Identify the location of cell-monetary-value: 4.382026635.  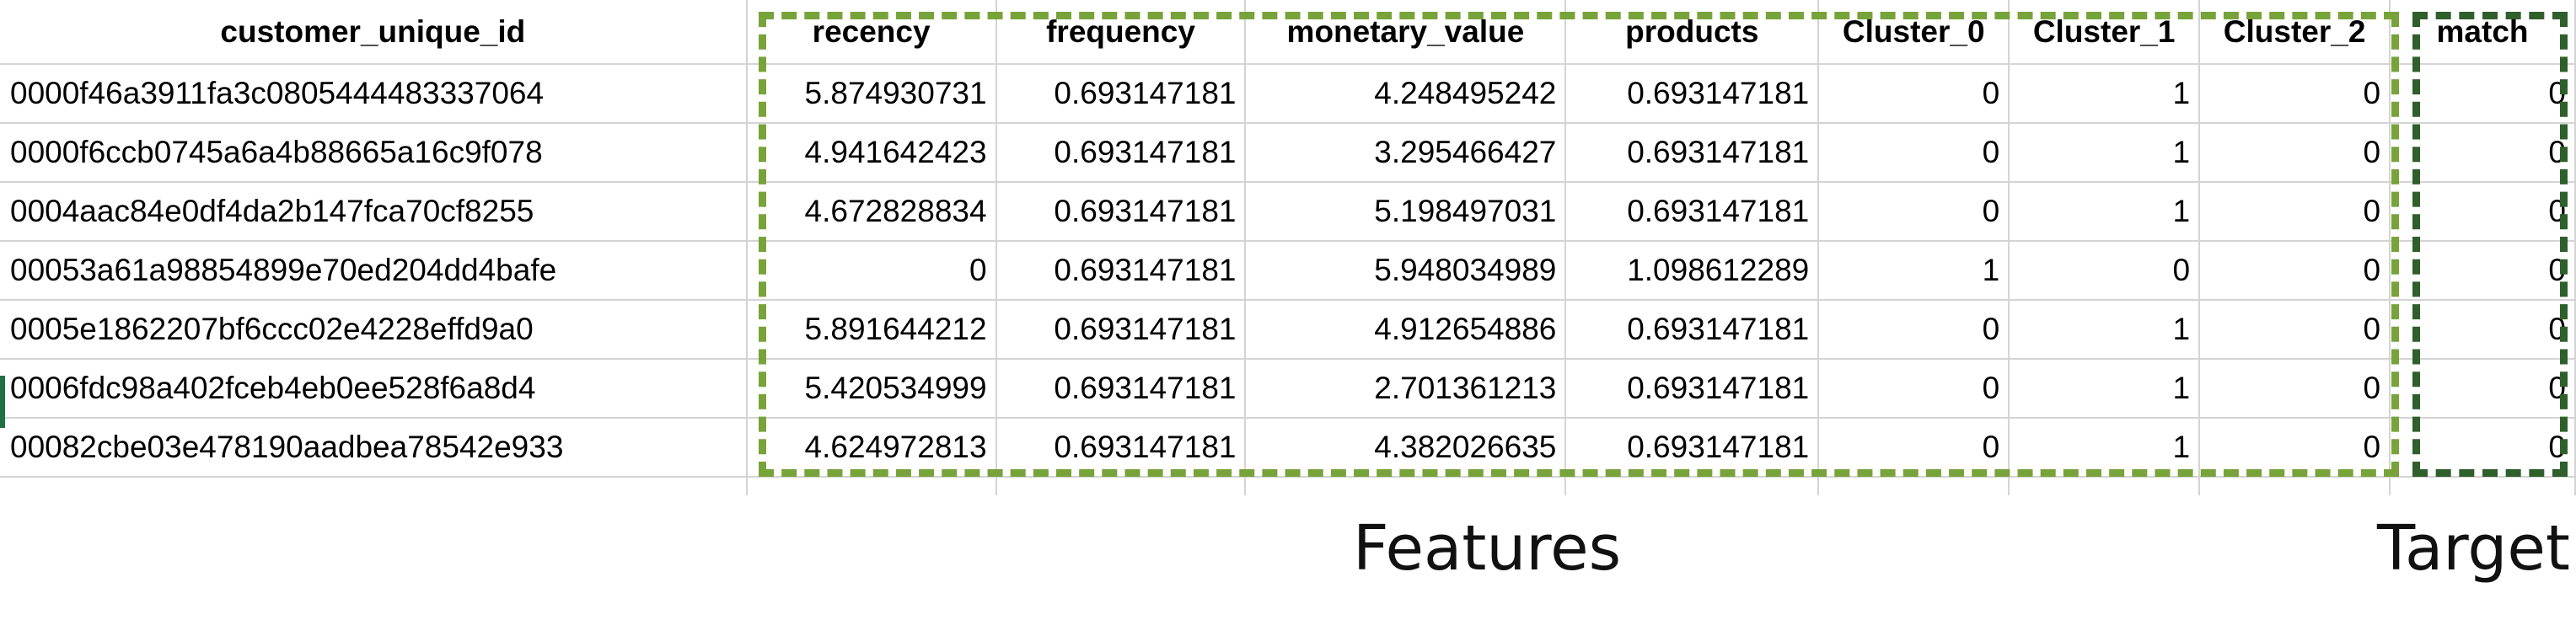
(1406, 448).